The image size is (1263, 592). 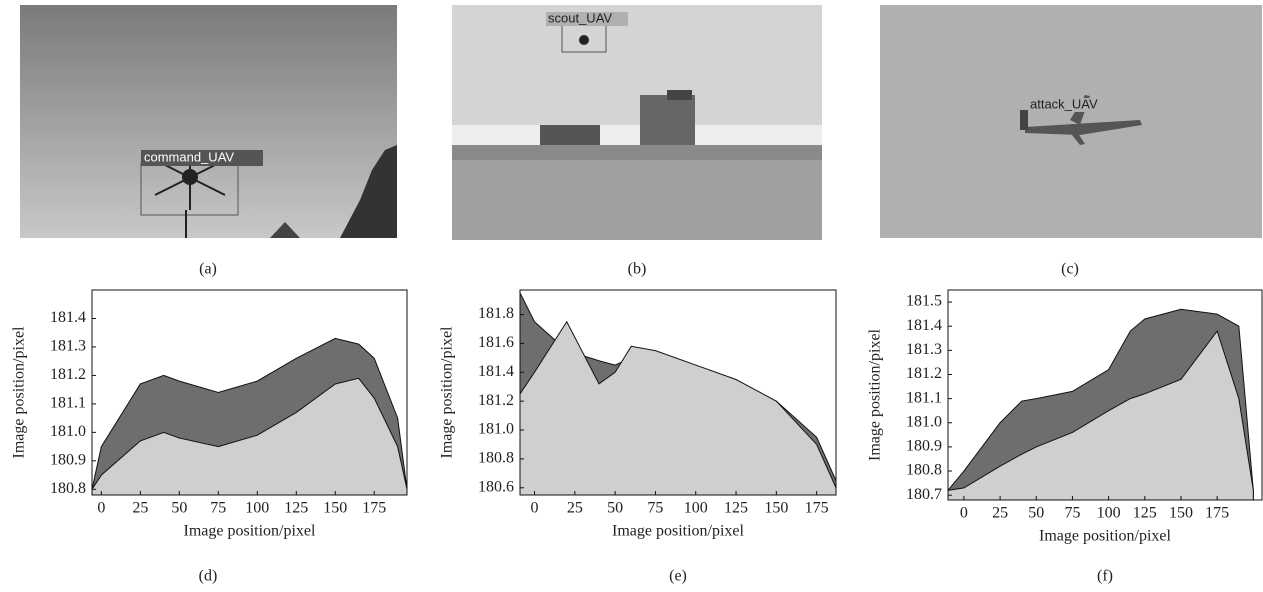 I want to click on y-tick-label: 181.8, so click(x=496, y=313).